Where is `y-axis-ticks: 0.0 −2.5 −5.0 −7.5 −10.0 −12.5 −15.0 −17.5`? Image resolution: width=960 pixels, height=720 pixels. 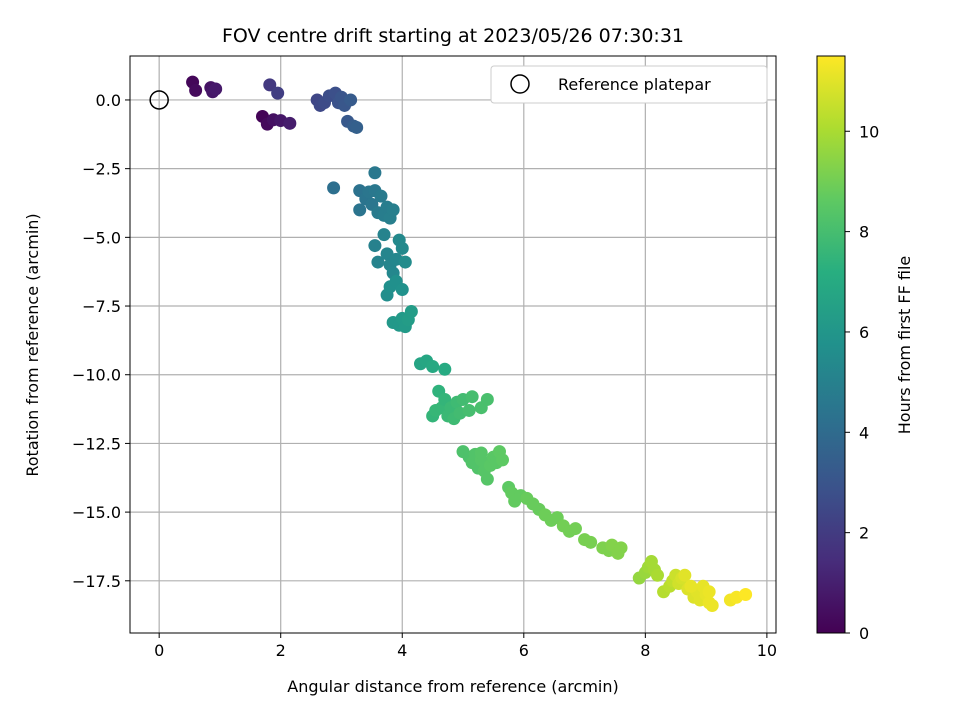
y-axis-ticks: 0.0 −2.5 −5.0 −7.5 −10.0 −12.5 −15.0 −17.5 is located at coordinates (101, 341).